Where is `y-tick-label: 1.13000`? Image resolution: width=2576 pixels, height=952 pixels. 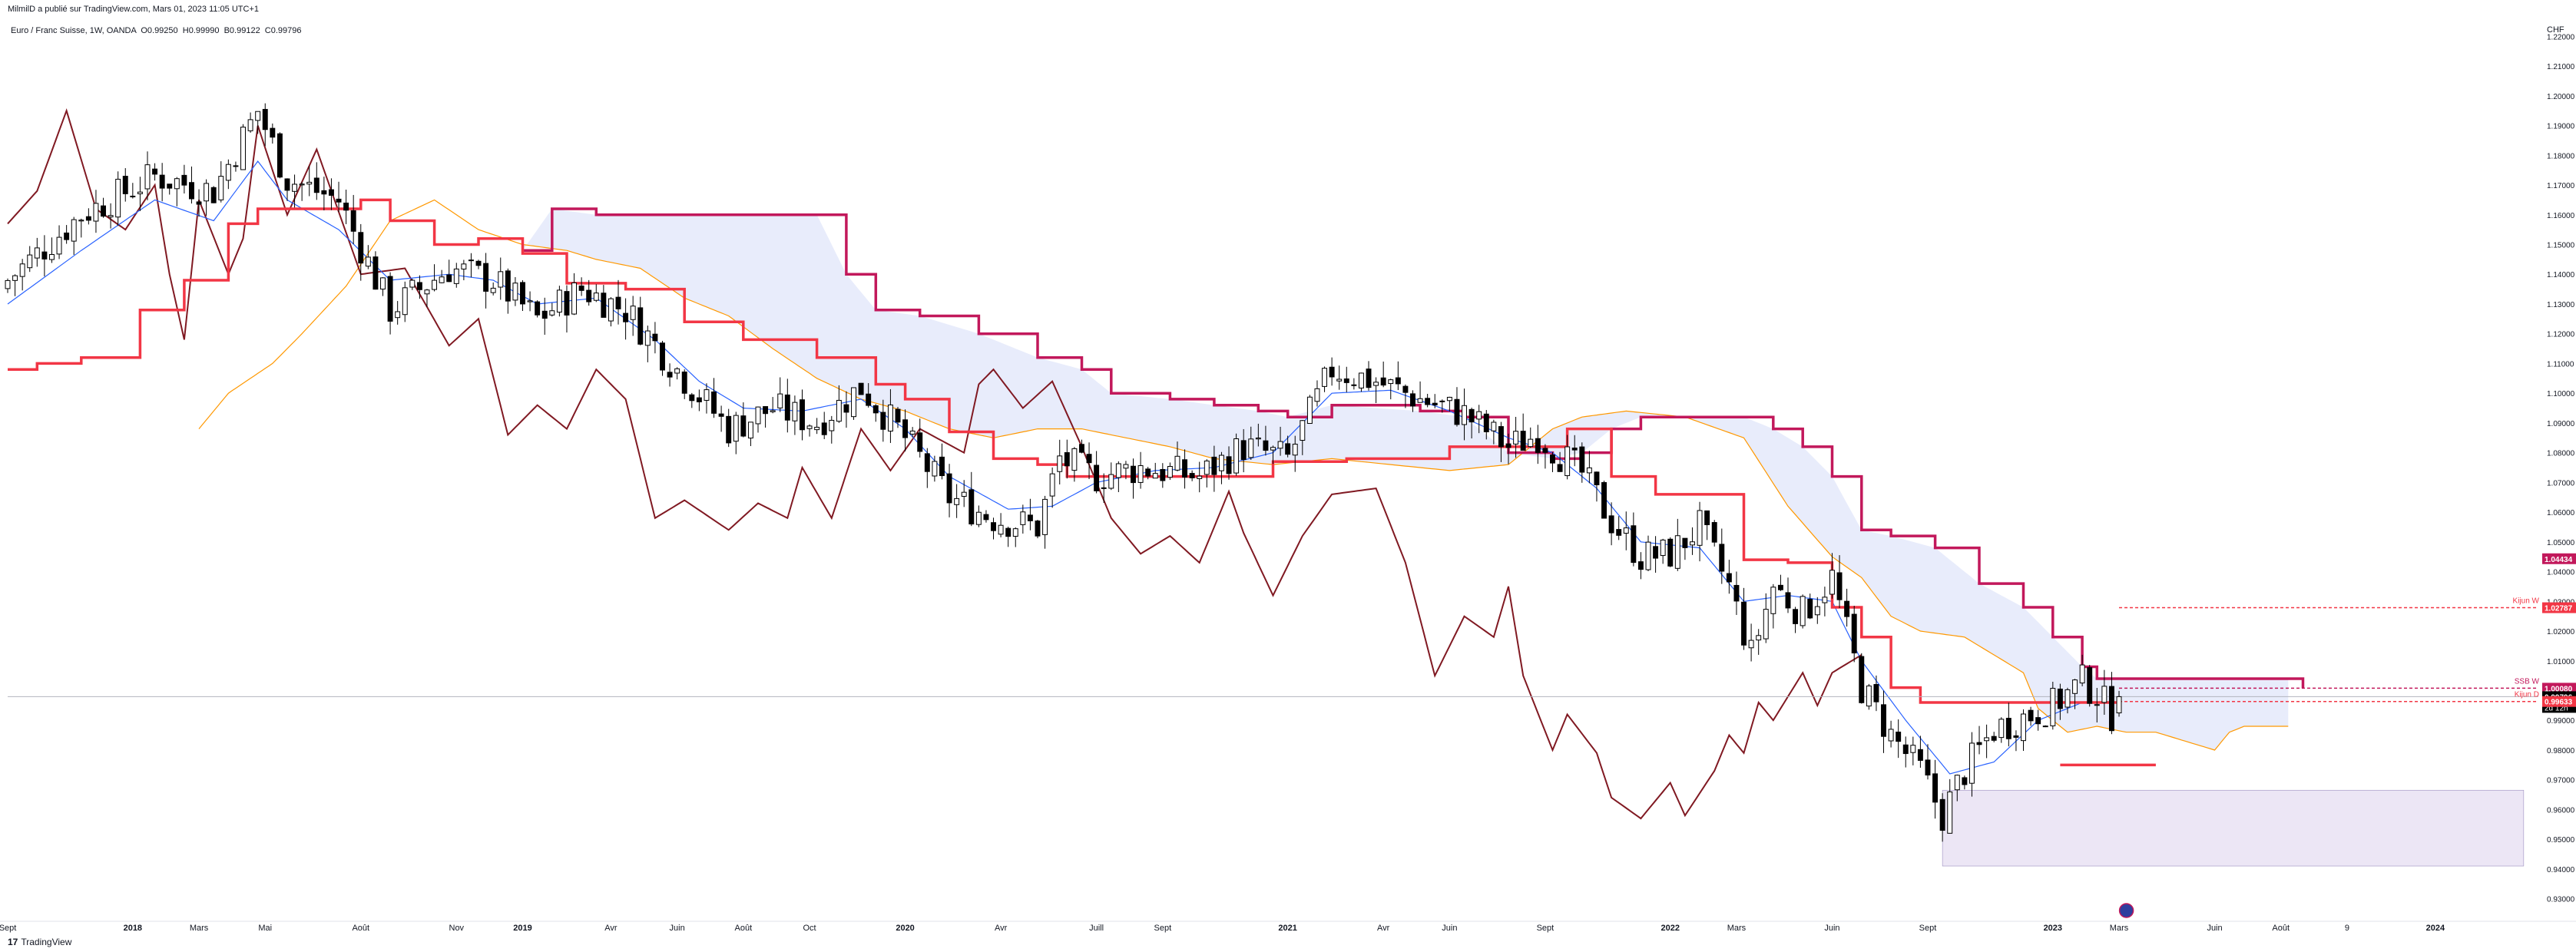 y-tick-label: 1.13000 is located at coordinates (2561, 305).